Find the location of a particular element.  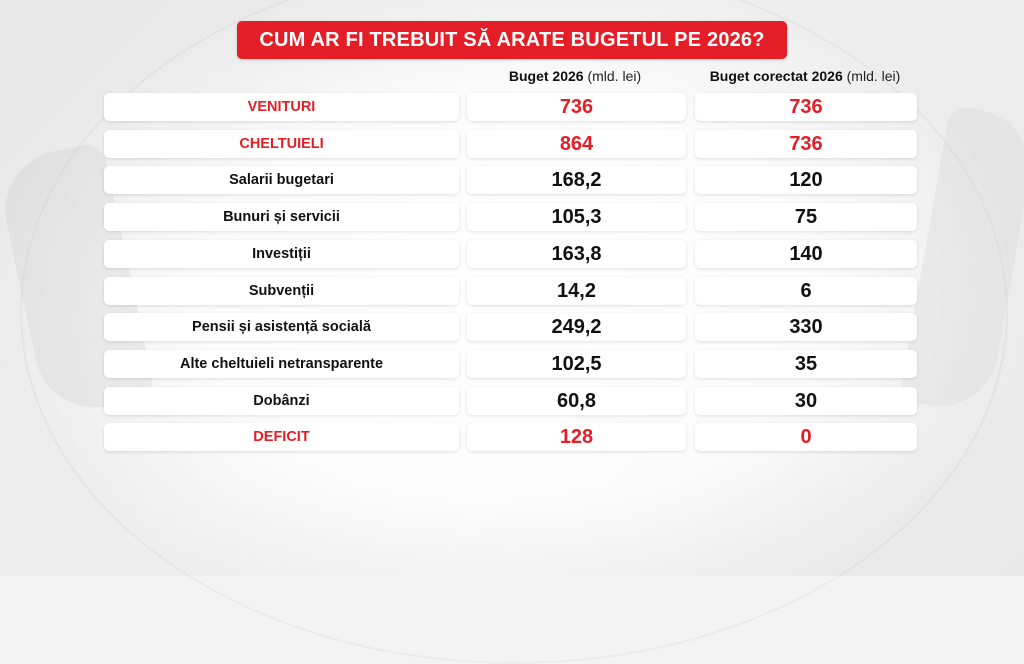

value-buget-2026-investitii: 163,8 is located at coordinates (576, 254).